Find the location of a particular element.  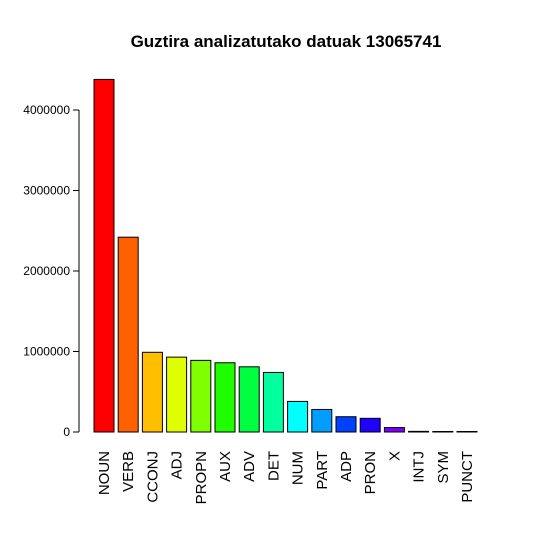

x-tick-label: PRON is located at coordinates (370, 472).